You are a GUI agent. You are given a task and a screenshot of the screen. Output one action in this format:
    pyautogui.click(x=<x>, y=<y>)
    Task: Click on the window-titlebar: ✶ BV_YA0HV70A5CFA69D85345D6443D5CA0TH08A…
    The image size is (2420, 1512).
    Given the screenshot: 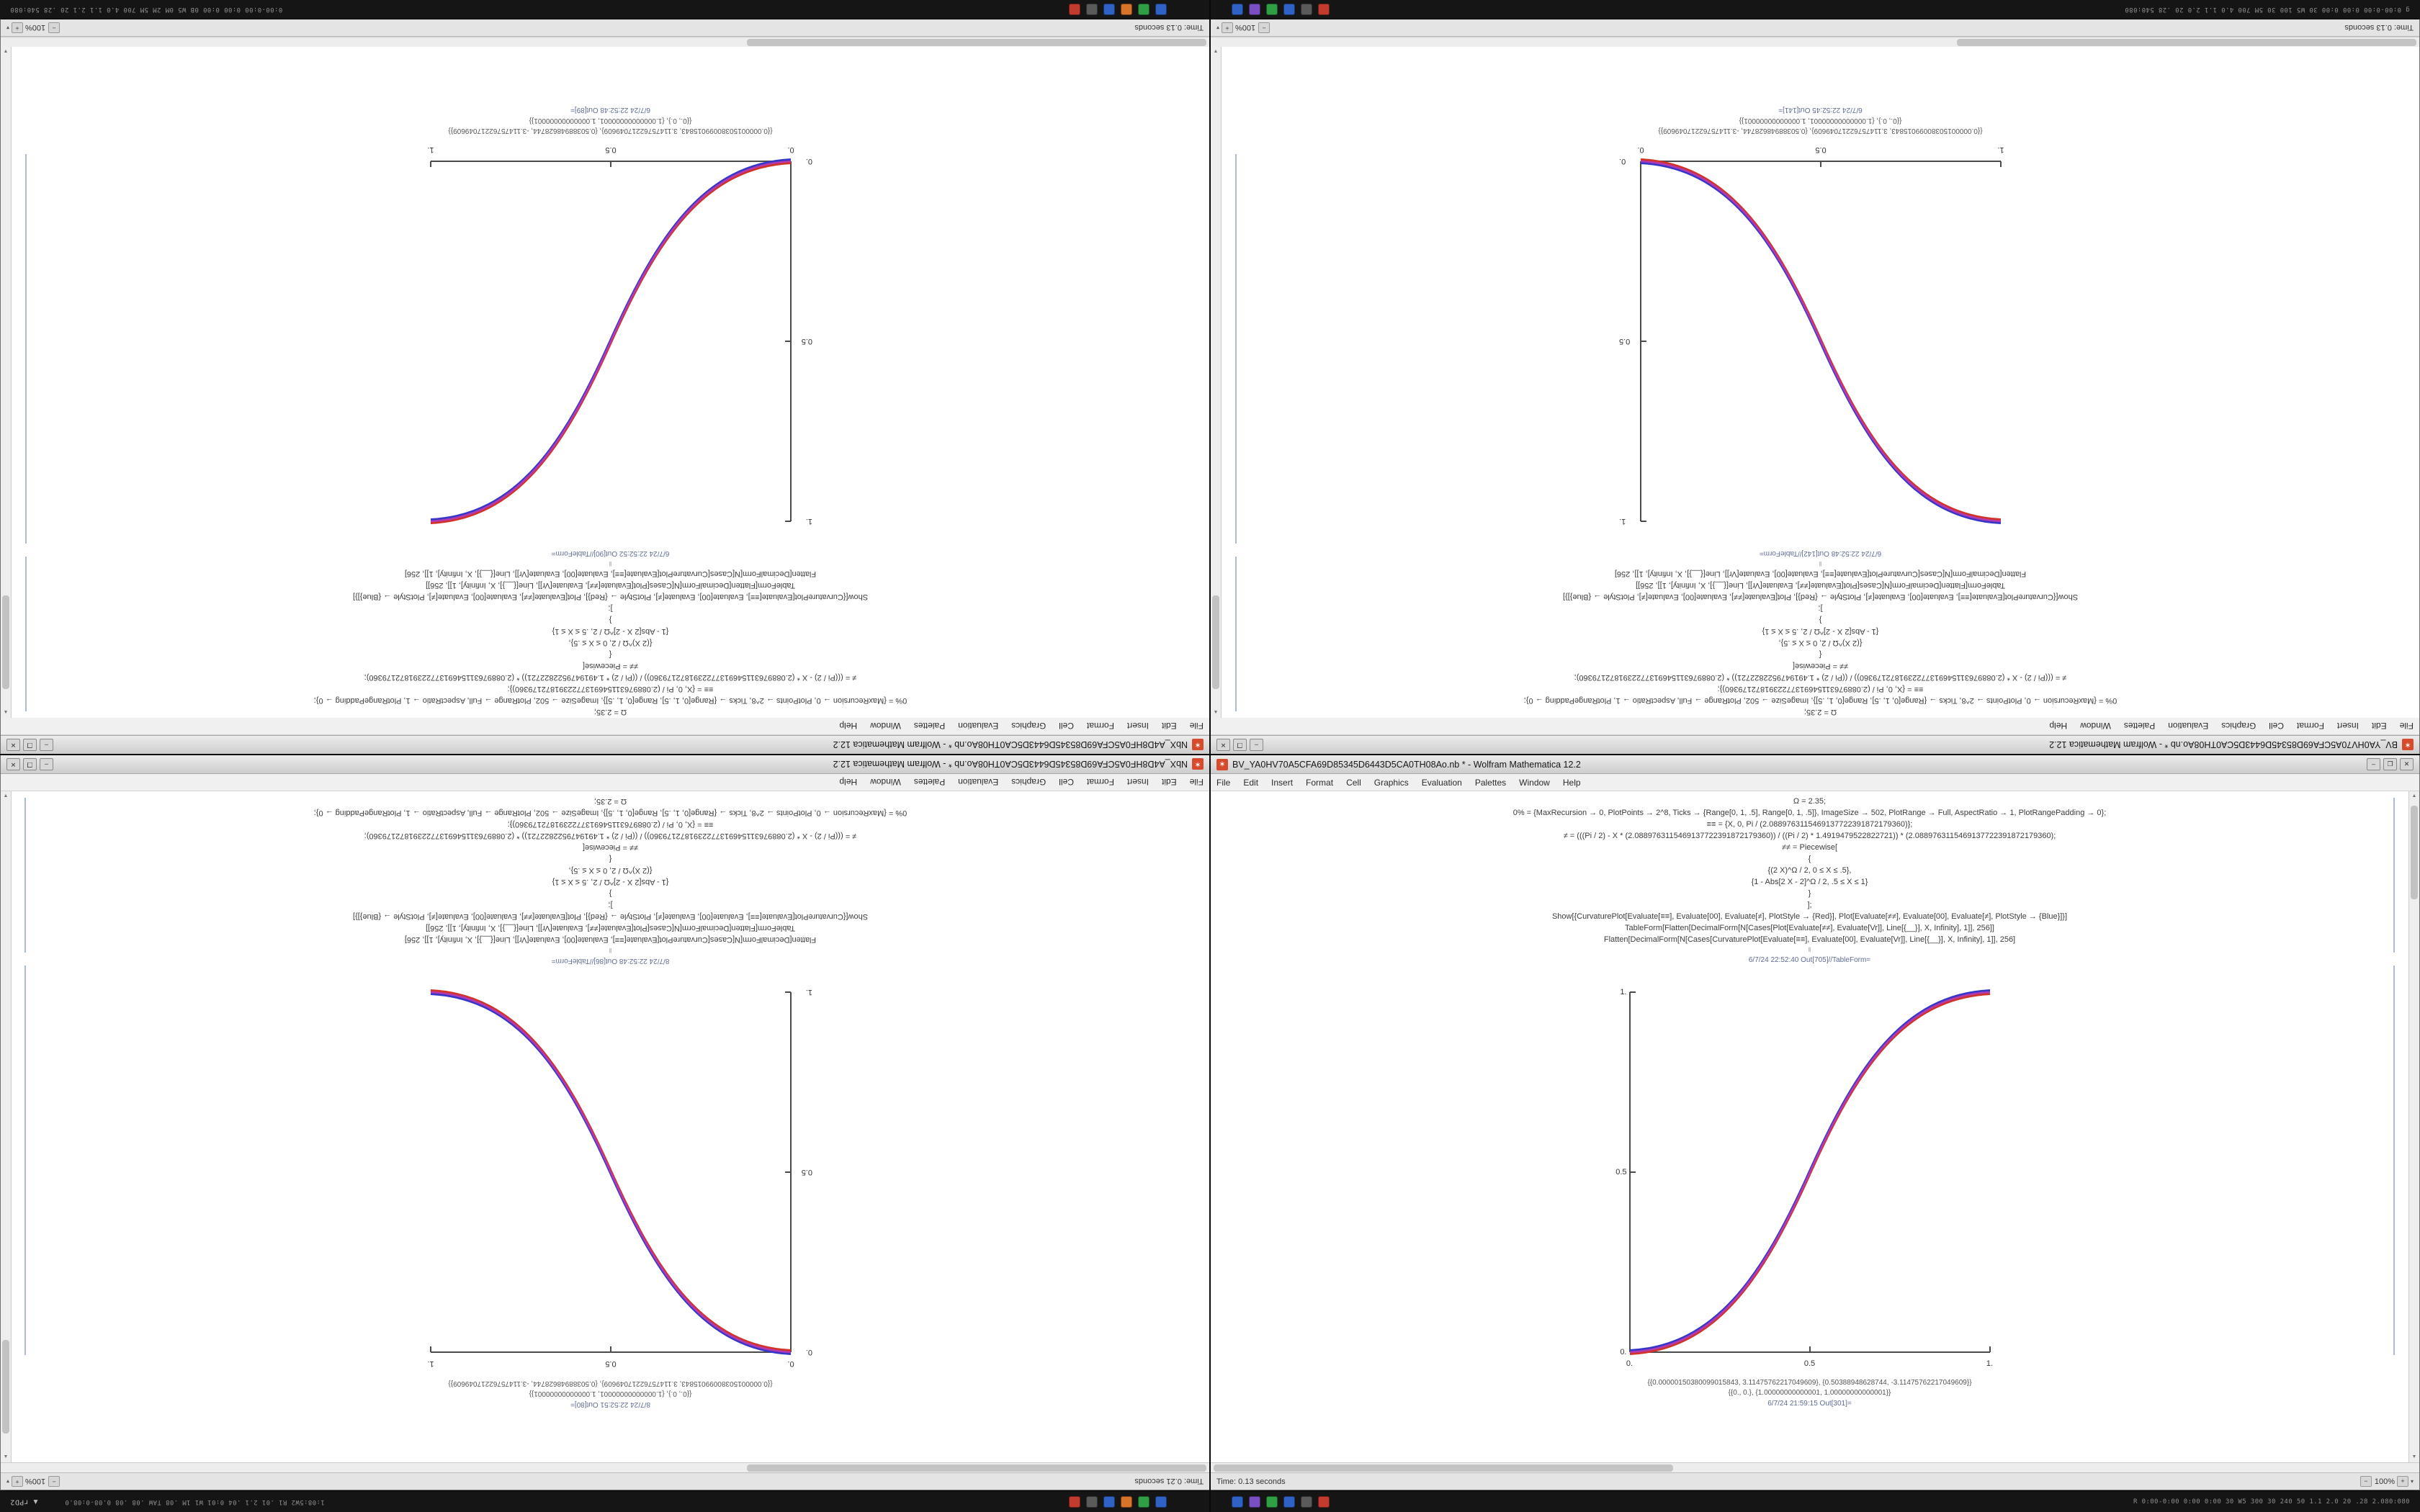 What is the action you would take?
    pyautogui.click(x=1815, y=764)
    